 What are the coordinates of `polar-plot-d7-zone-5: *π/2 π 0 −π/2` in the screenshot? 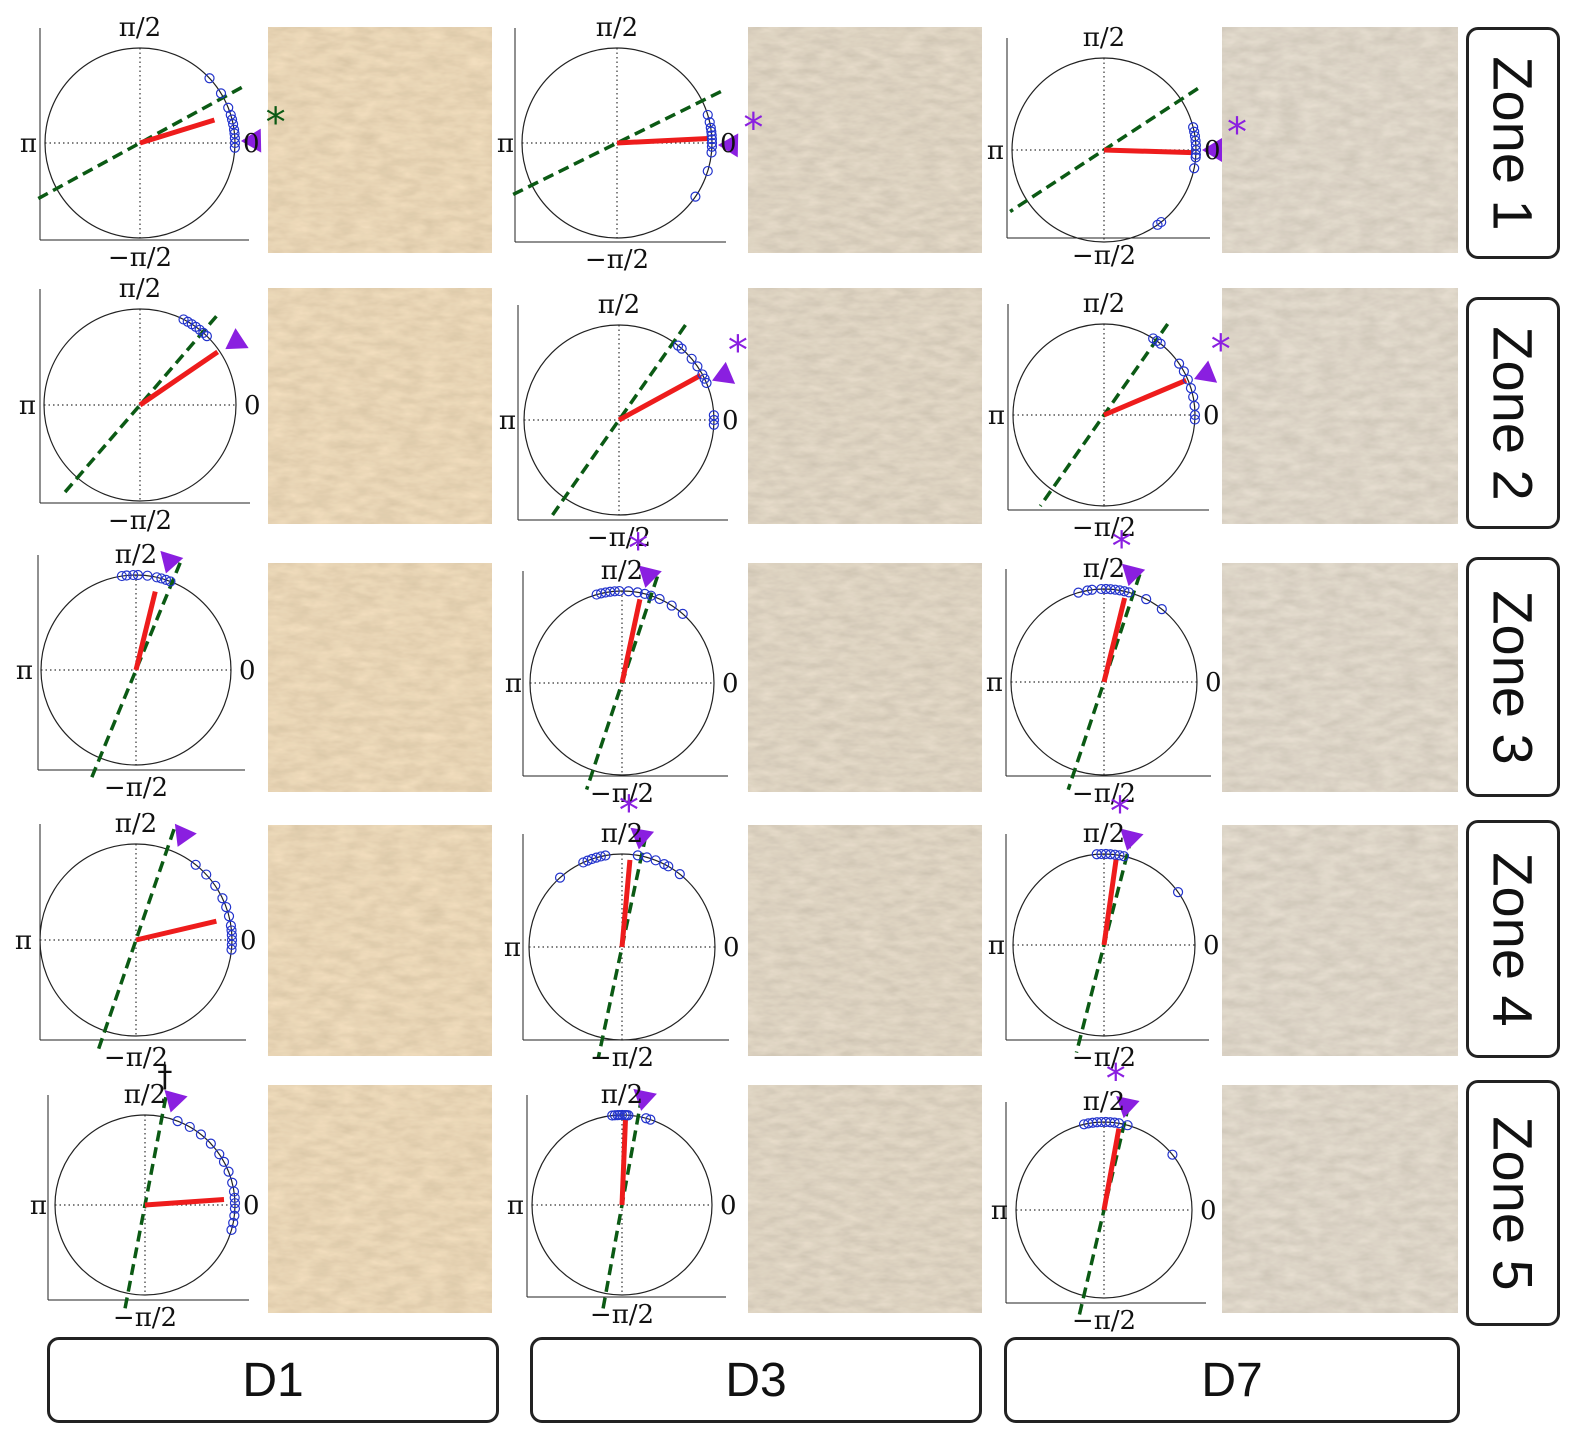 It's located at (1104, 1196).